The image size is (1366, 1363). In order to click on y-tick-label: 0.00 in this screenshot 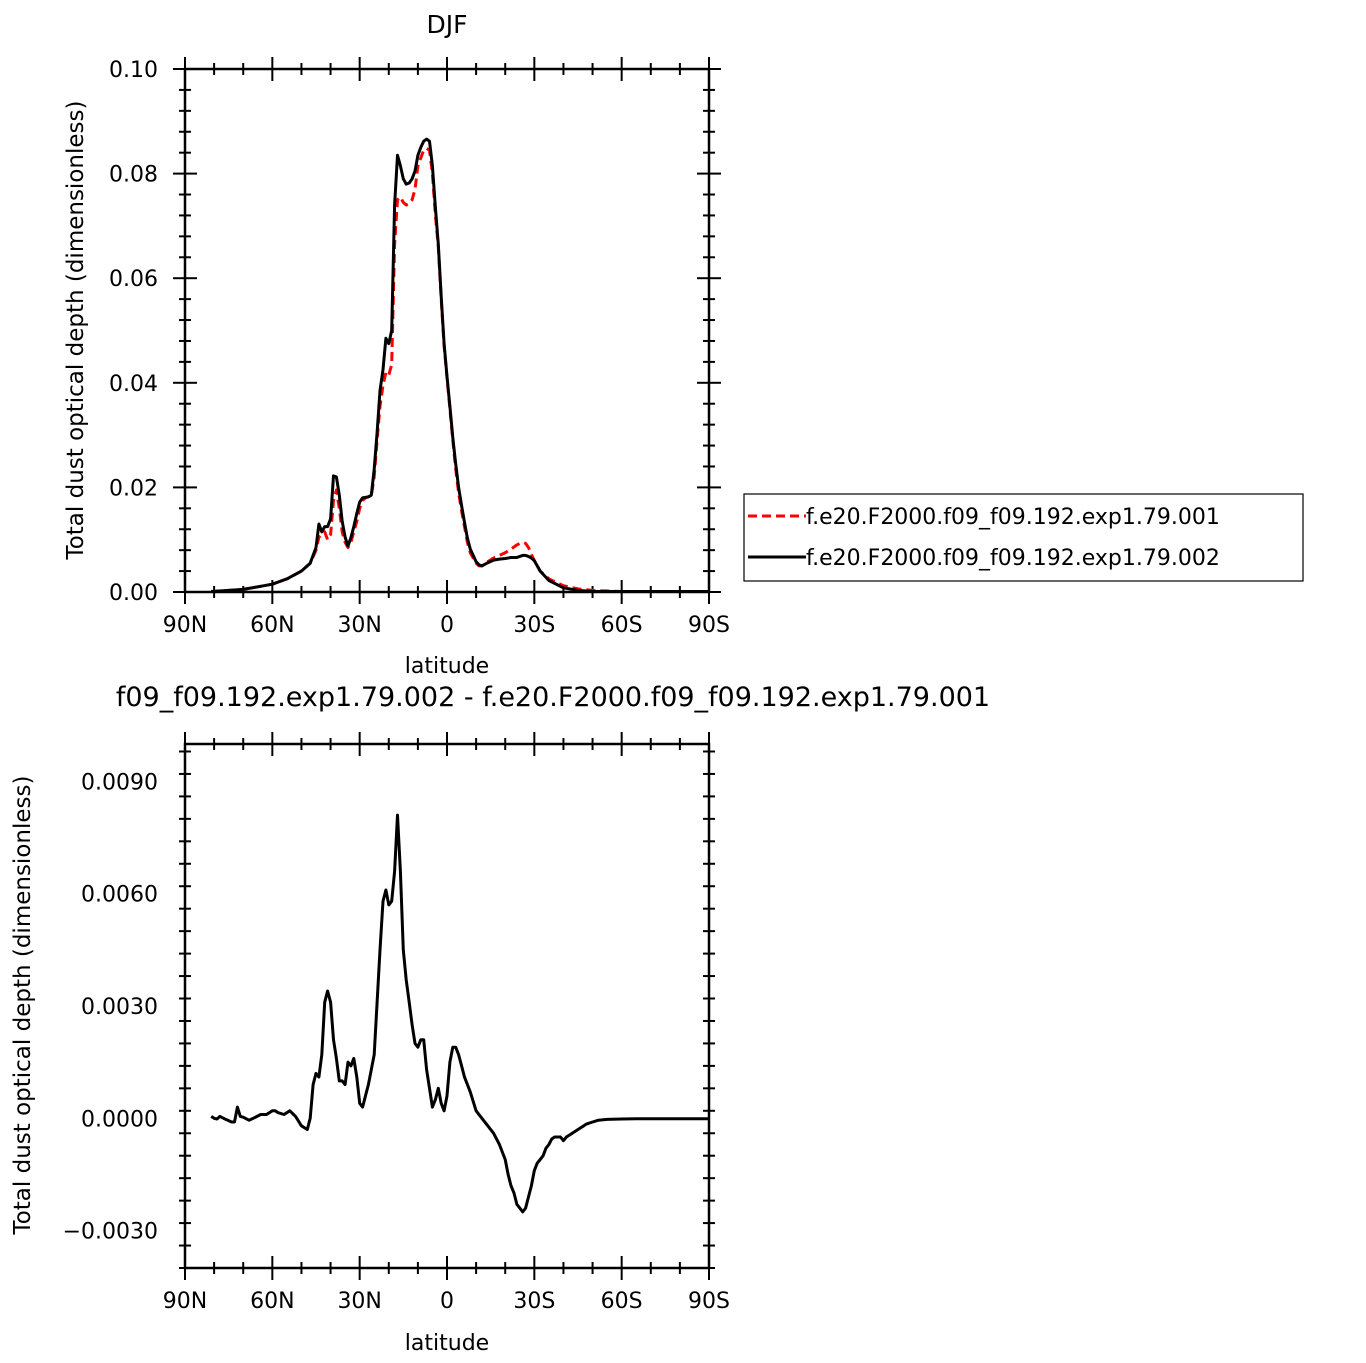, I will do `click(133, 593)`.